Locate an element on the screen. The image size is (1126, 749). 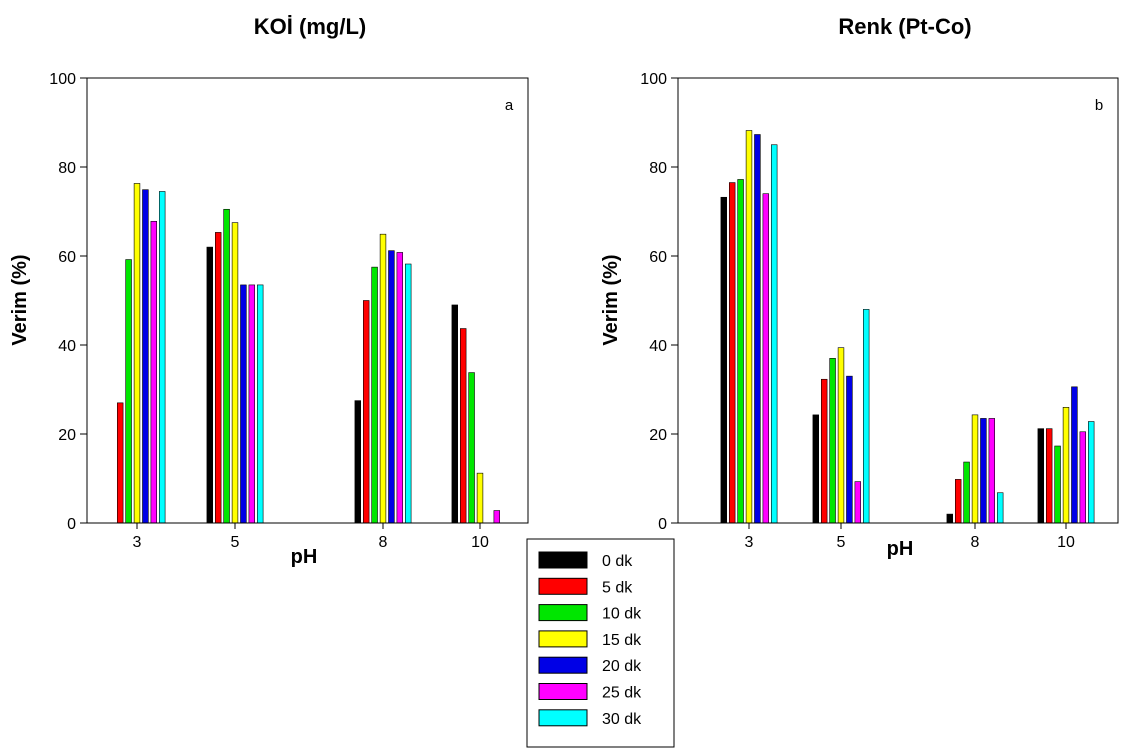
bar-3-0dk is located at coordinates (724, 360).